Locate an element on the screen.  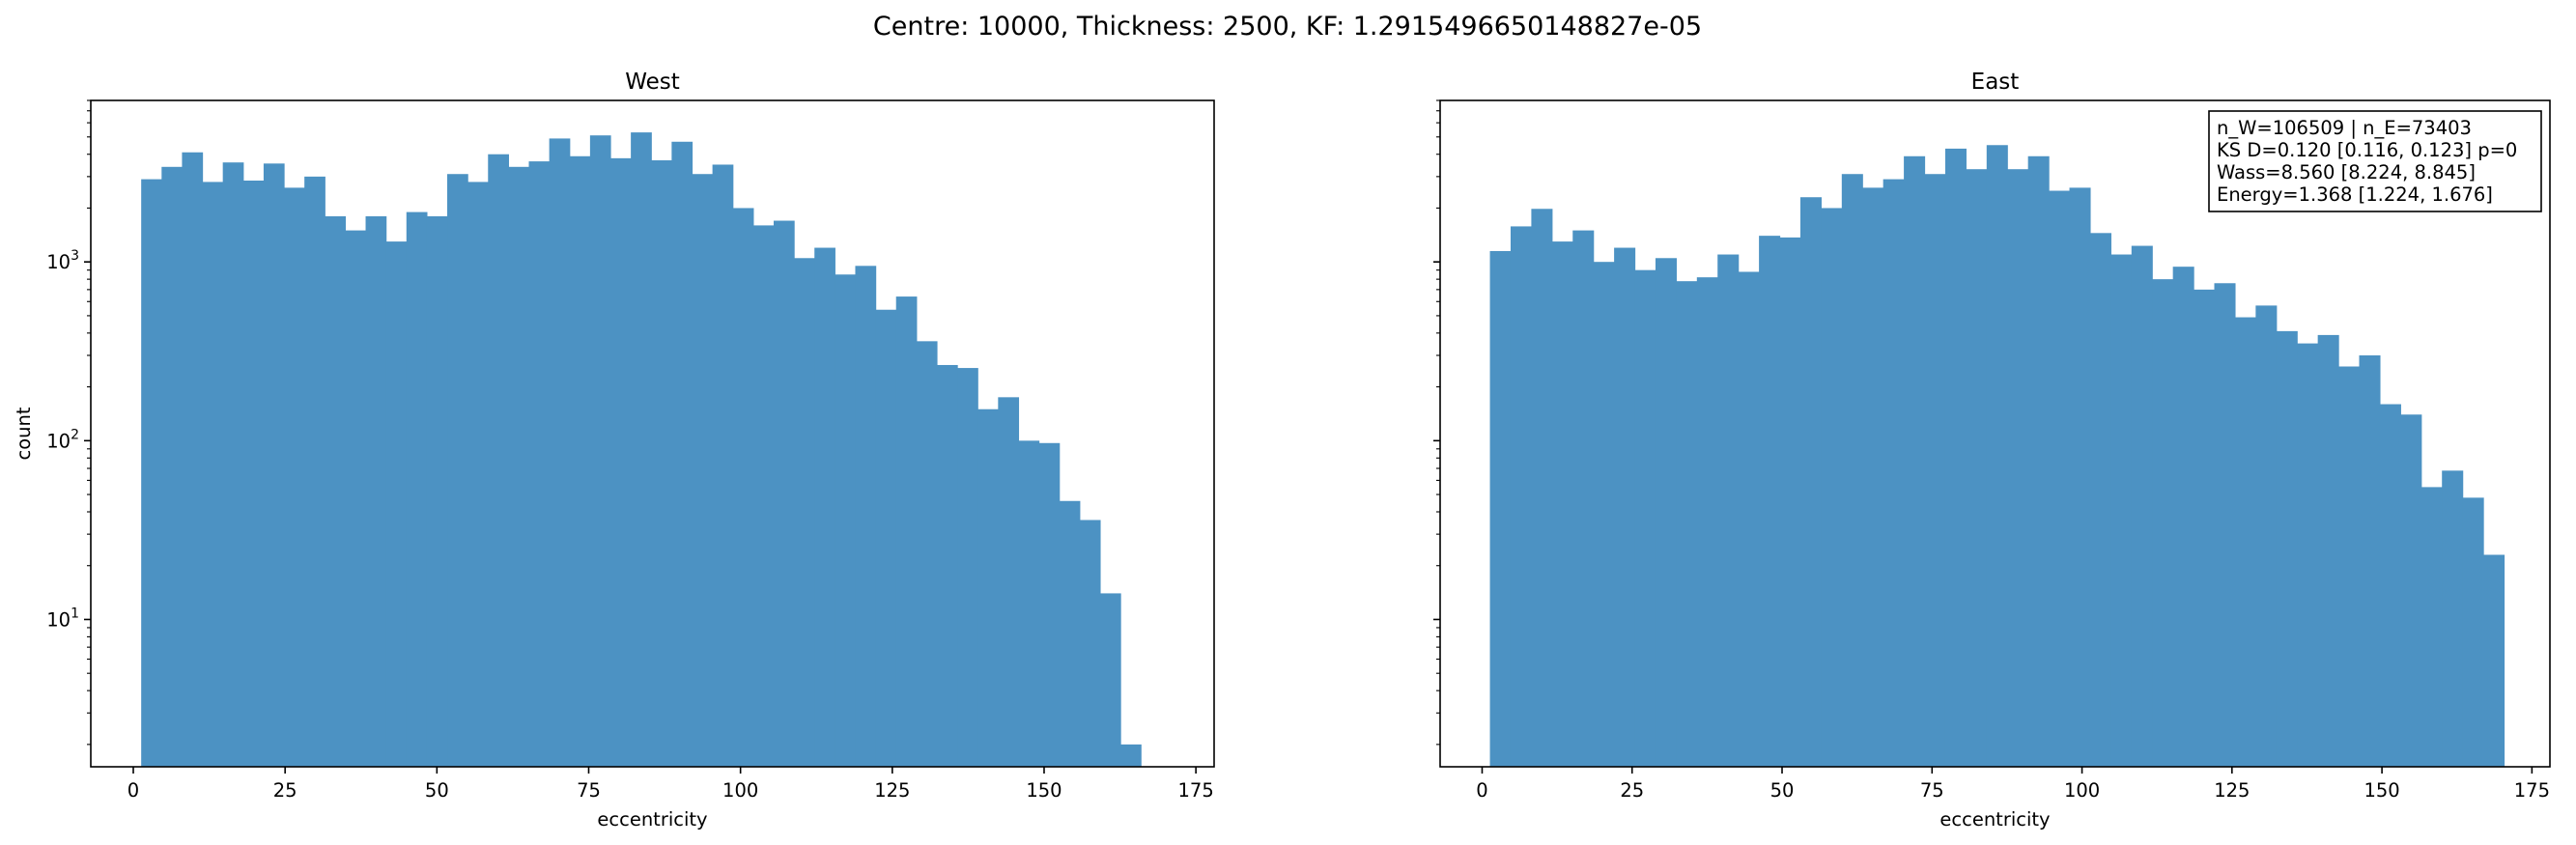
x-tick-label: 0 is located at coordinates (133, 790).